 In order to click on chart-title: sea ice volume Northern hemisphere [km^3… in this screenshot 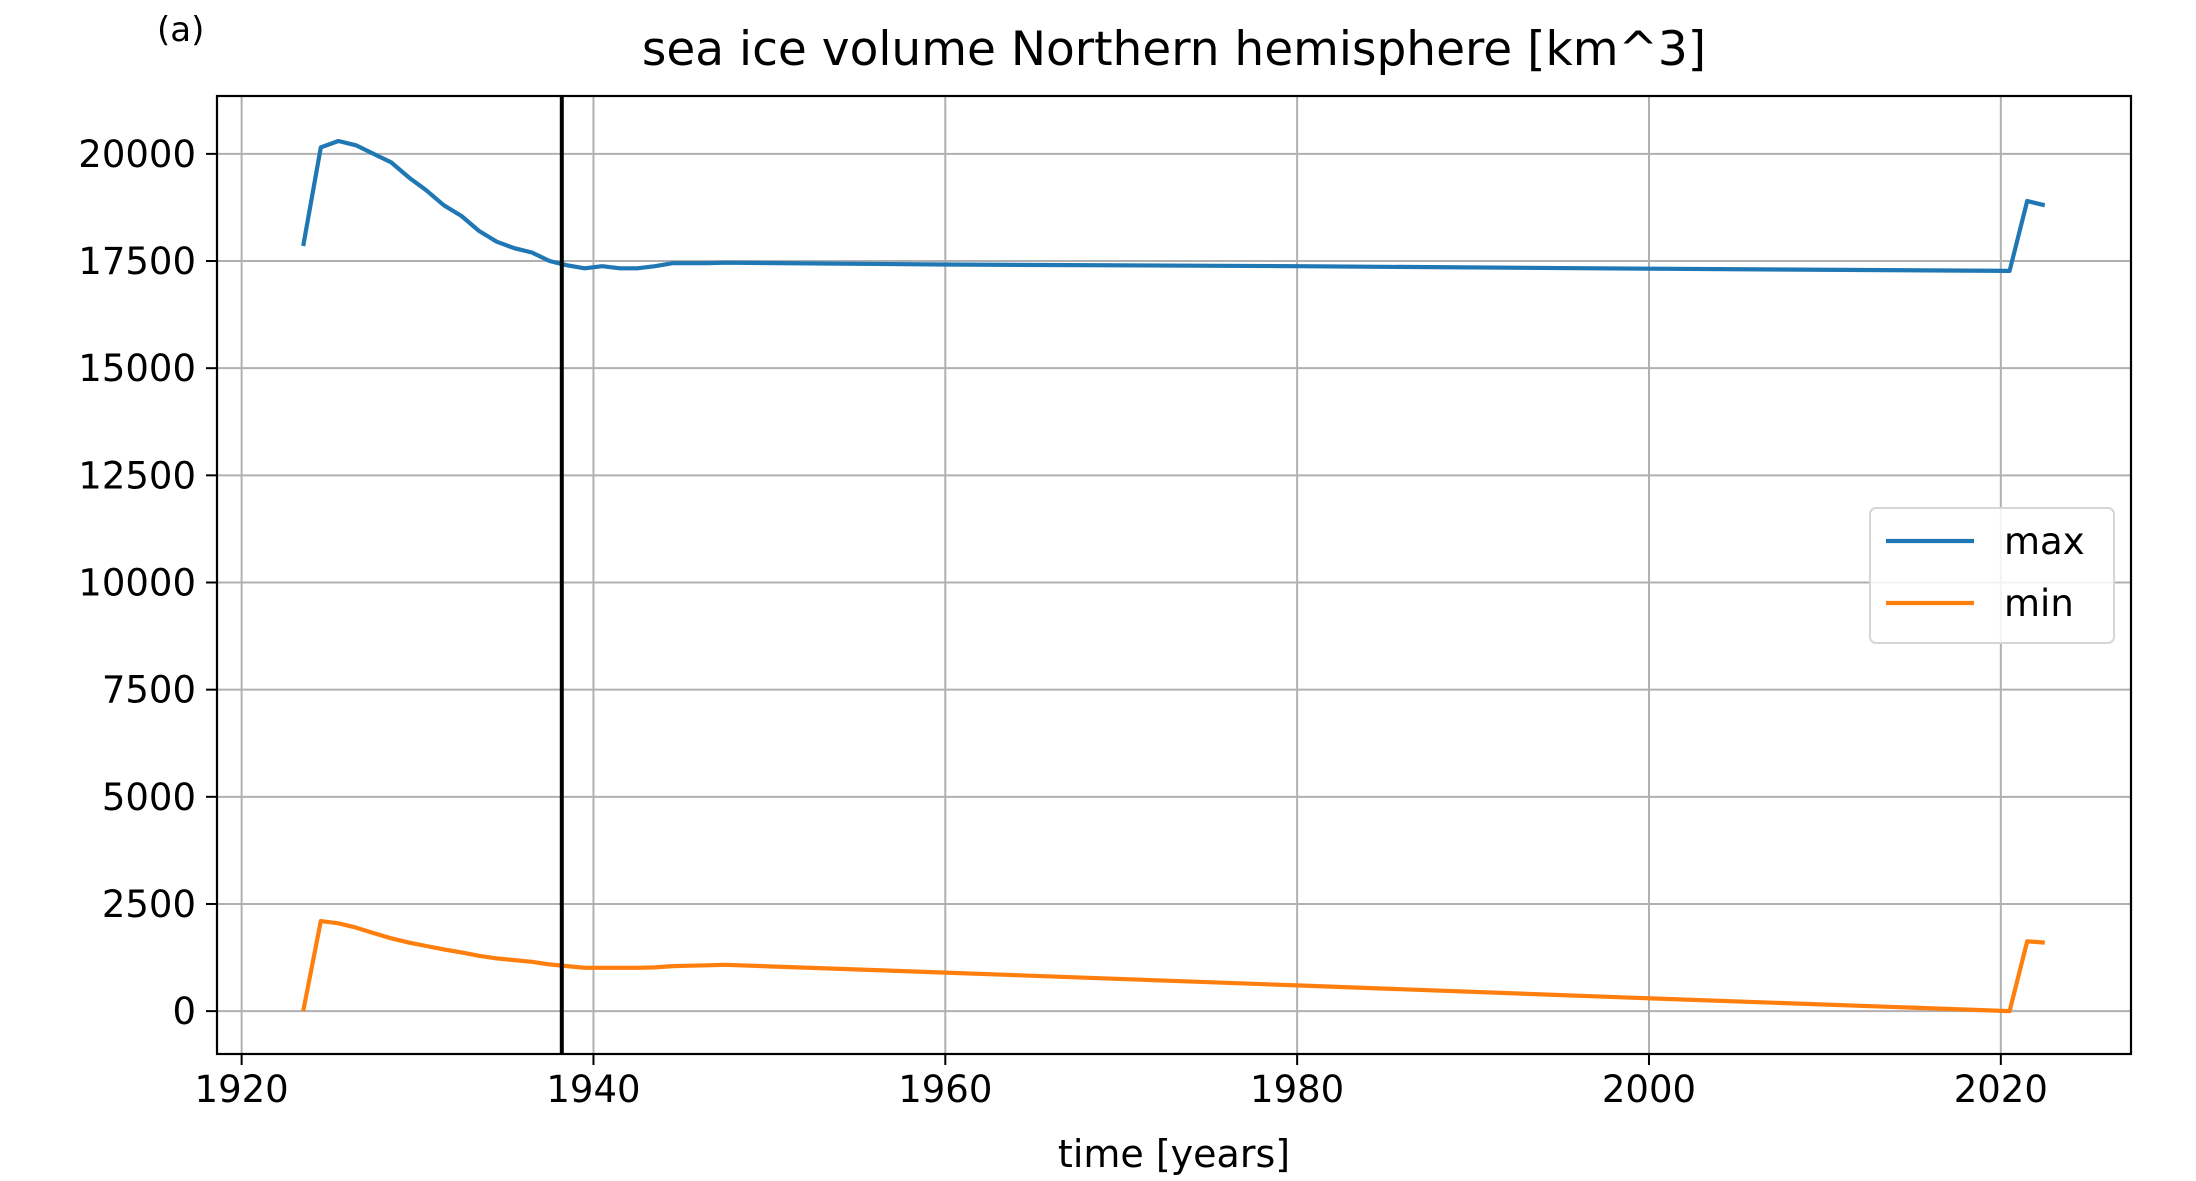, I will do `click(1174, 49)`.